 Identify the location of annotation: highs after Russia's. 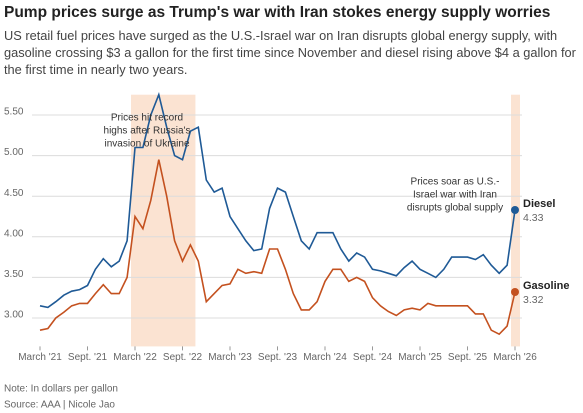
(147, 131).